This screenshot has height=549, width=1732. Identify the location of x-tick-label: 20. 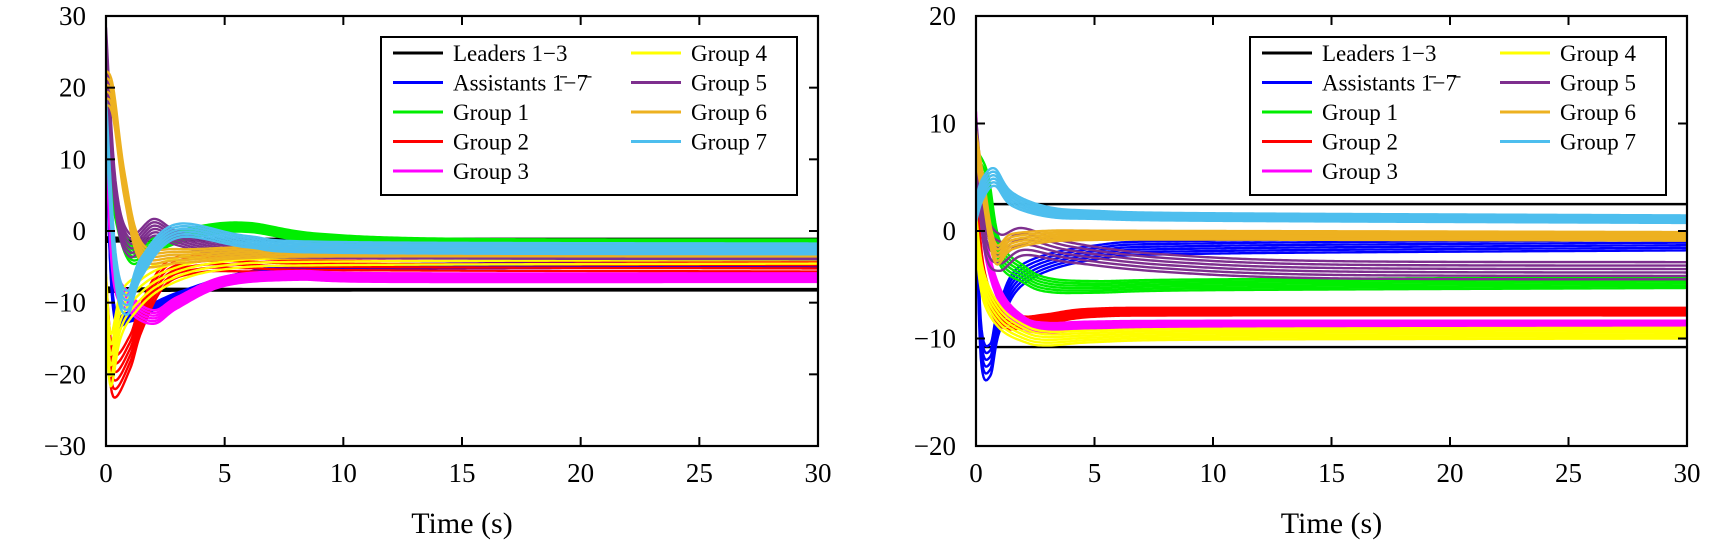
(1450, 473).